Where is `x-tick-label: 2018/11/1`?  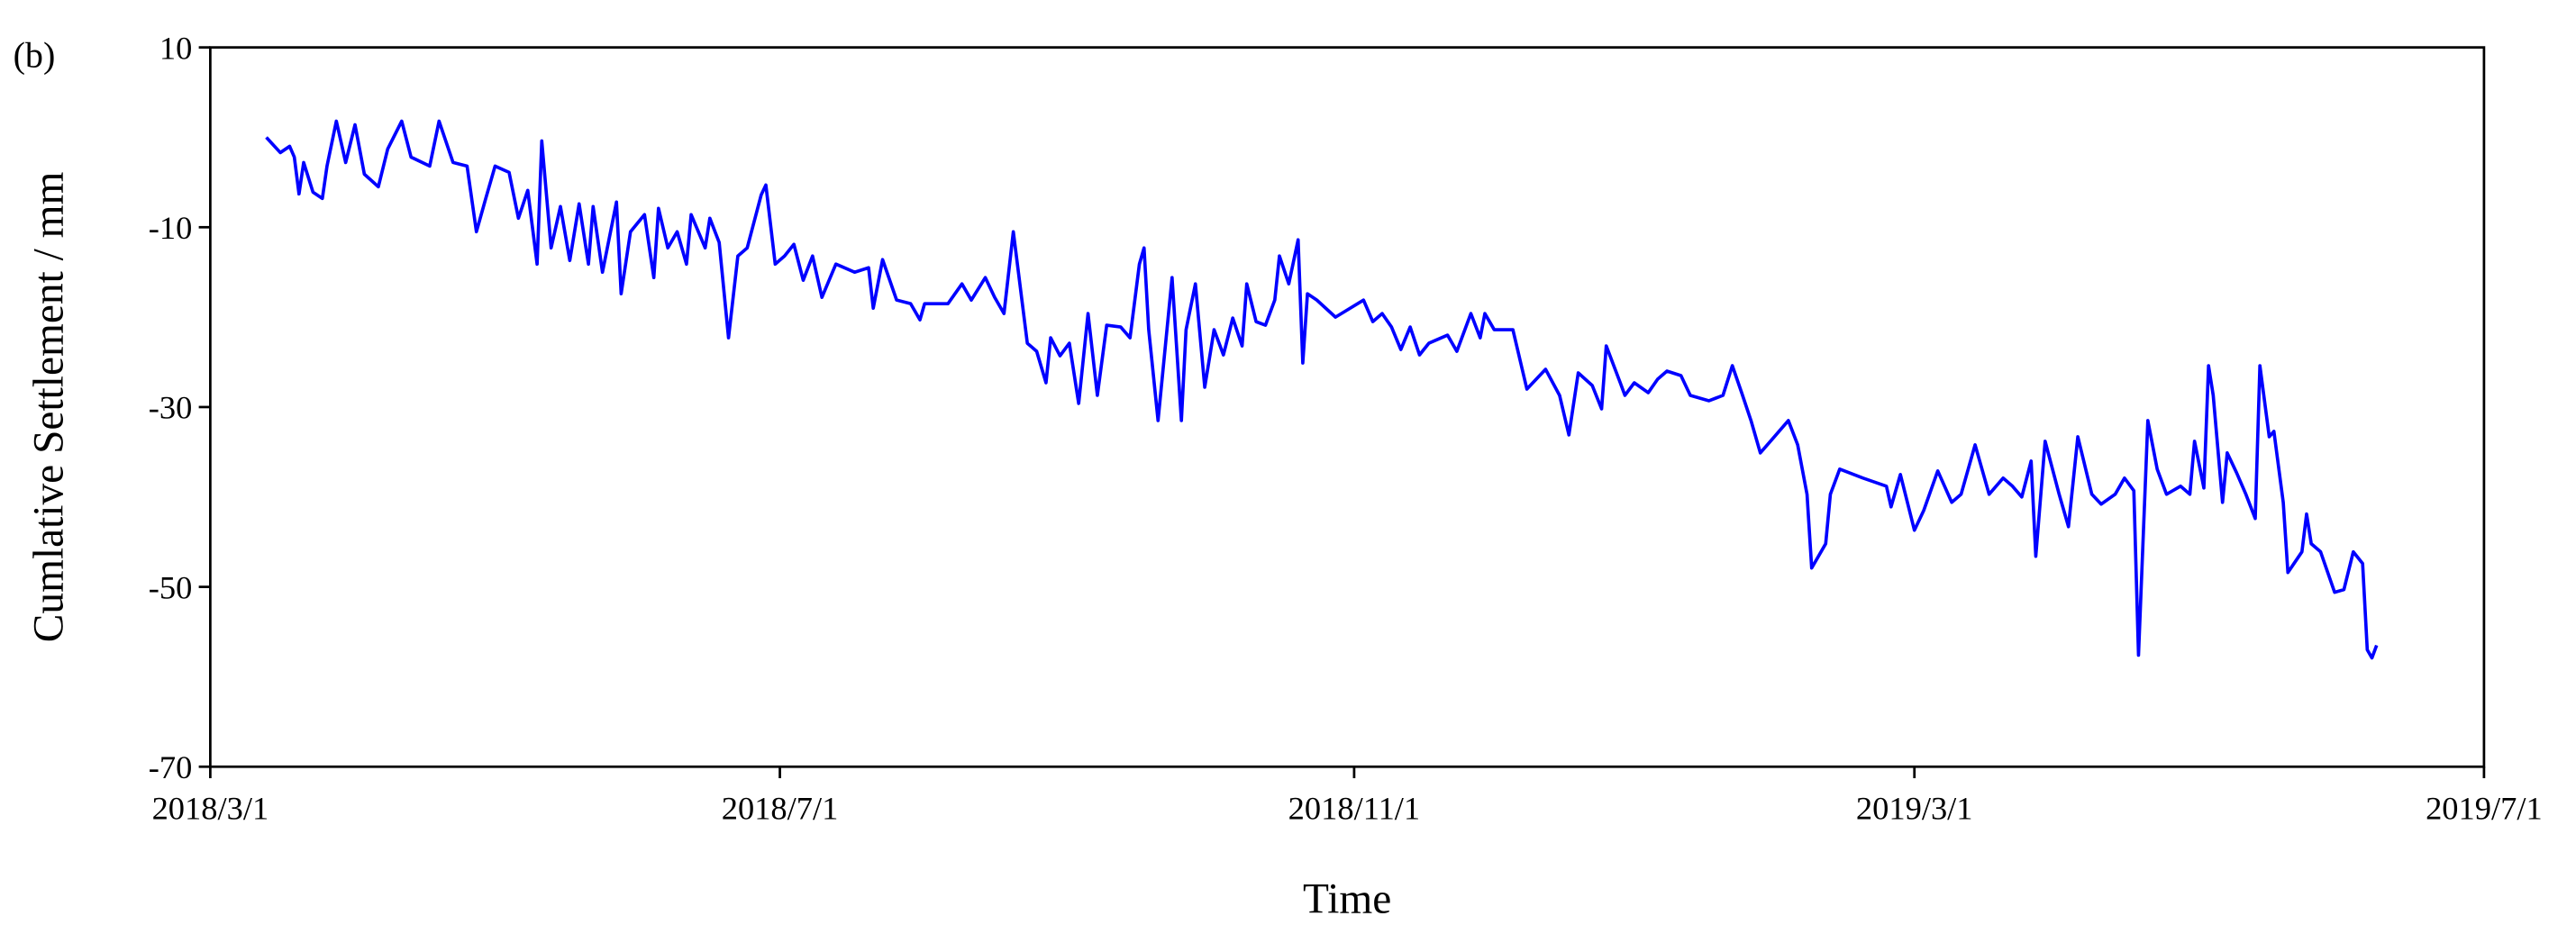
x-tick-label: 2018/11/1 is located at coordinates (1354, 809).